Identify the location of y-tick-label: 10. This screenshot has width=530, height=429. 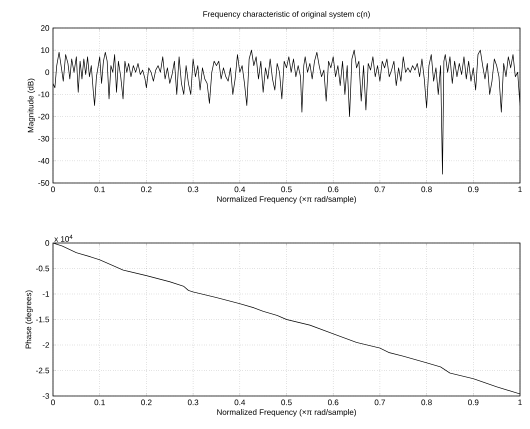
(45, 50).